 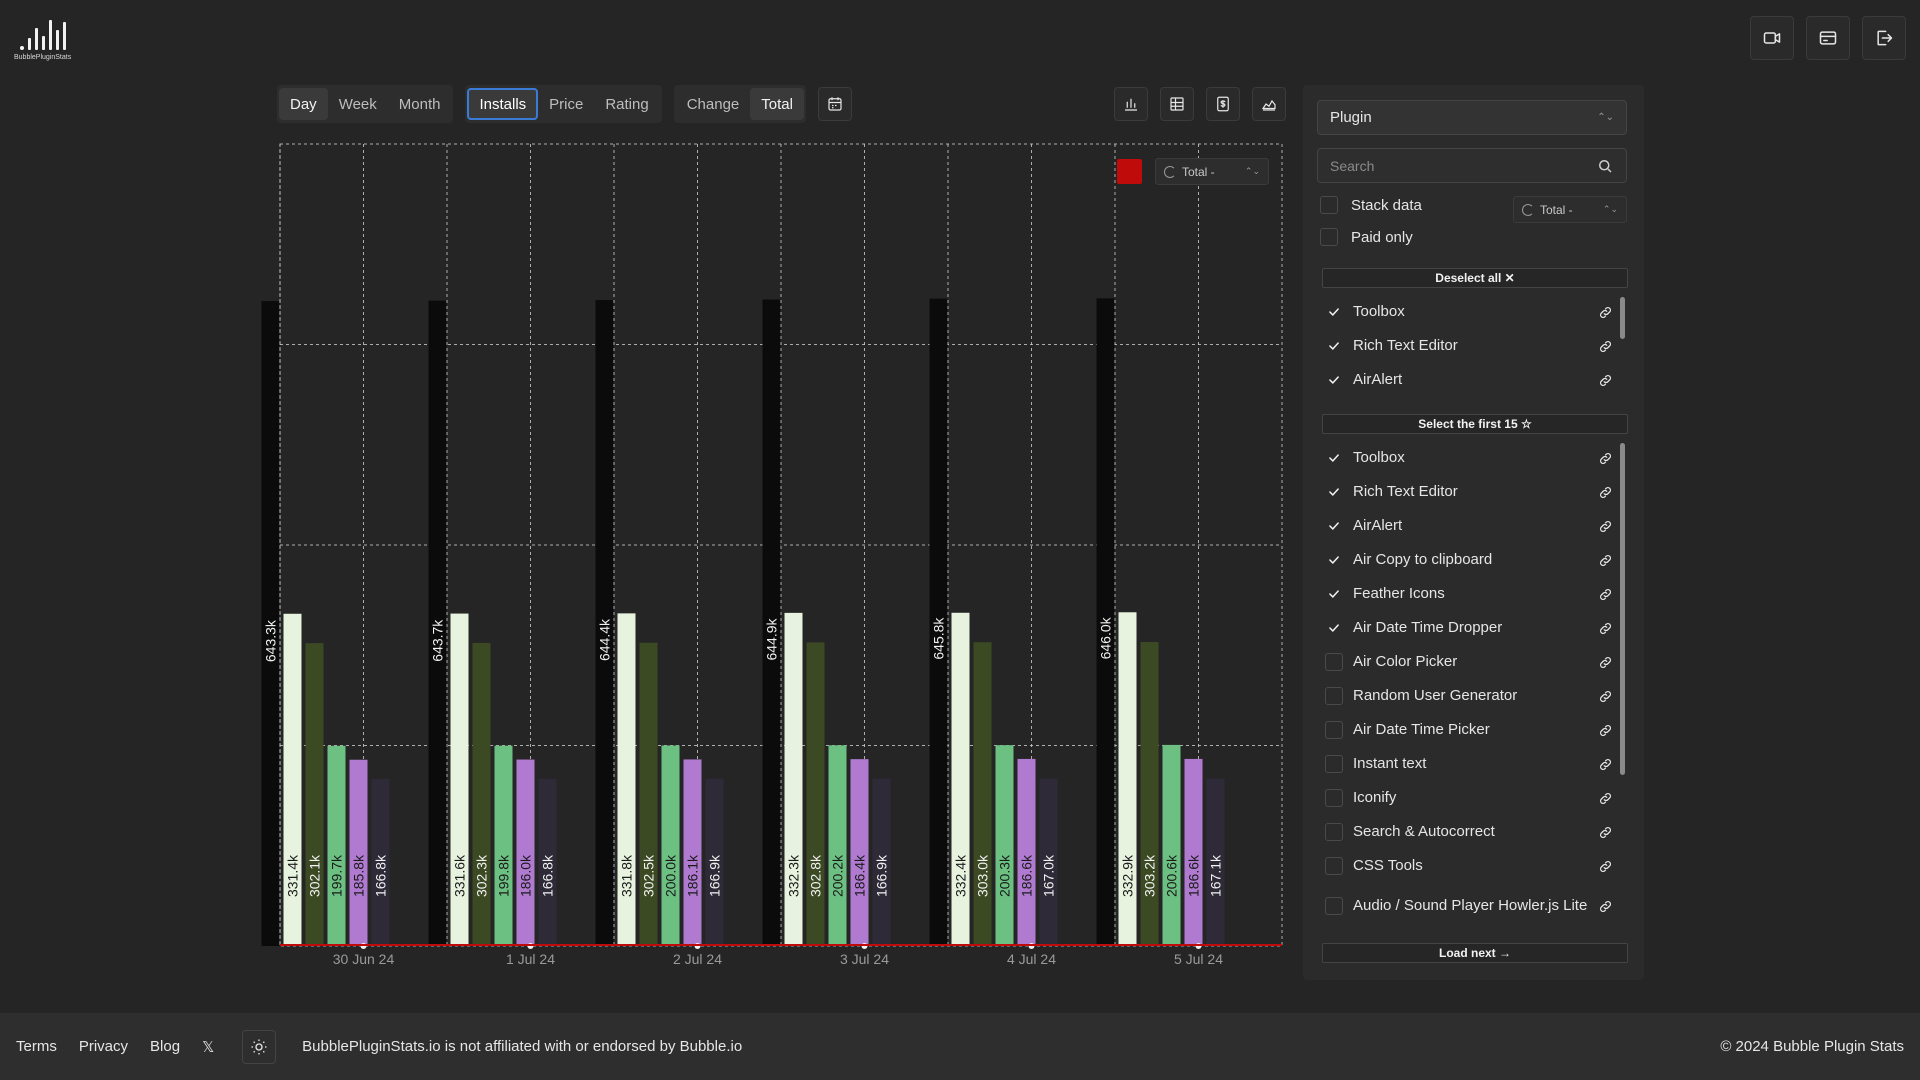 I want to click on billing-button, so click(x=1828, y=38).